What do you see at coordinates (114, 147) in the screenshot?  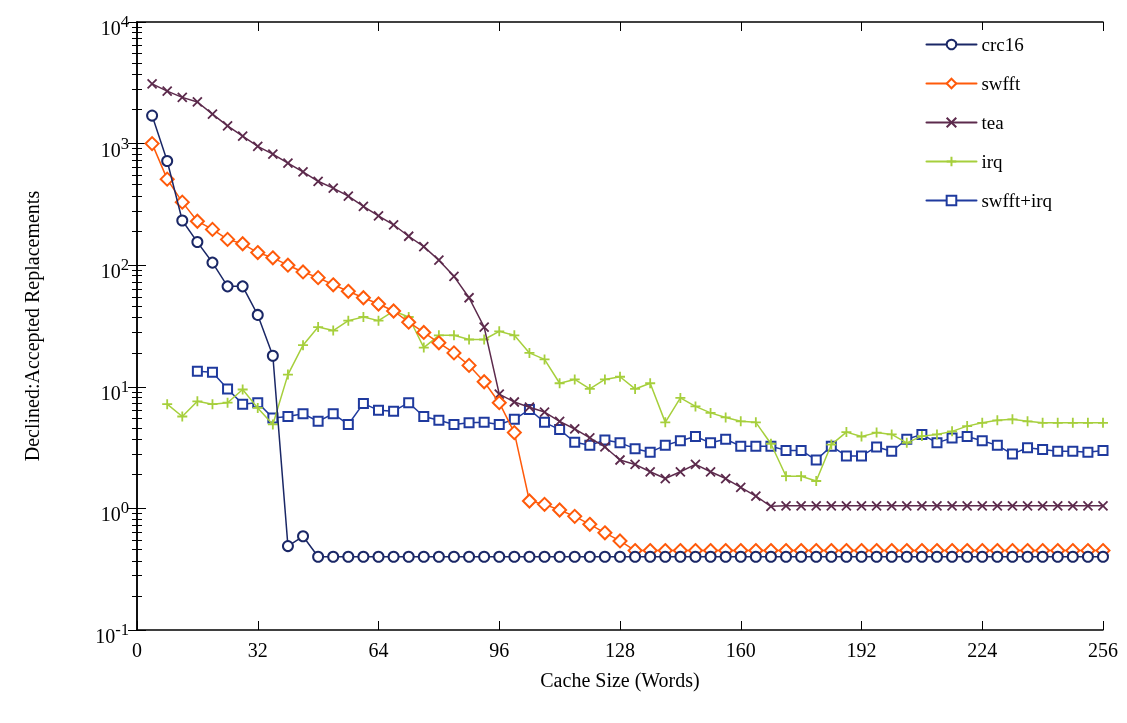 I see `y-tick-label: 10$^{3}$` at bounding box center [114, 147].